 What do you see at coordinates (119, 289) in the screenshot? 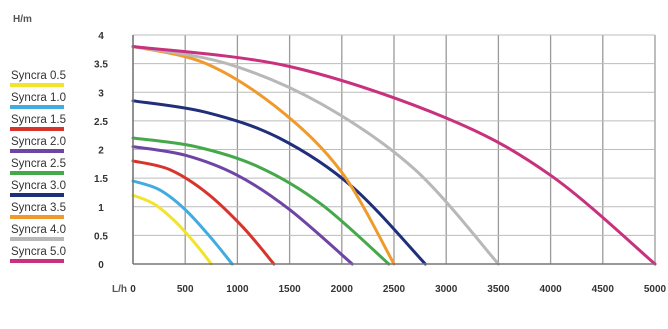
I see `x-axis-label: L/h` at bounding box center [119, 289].